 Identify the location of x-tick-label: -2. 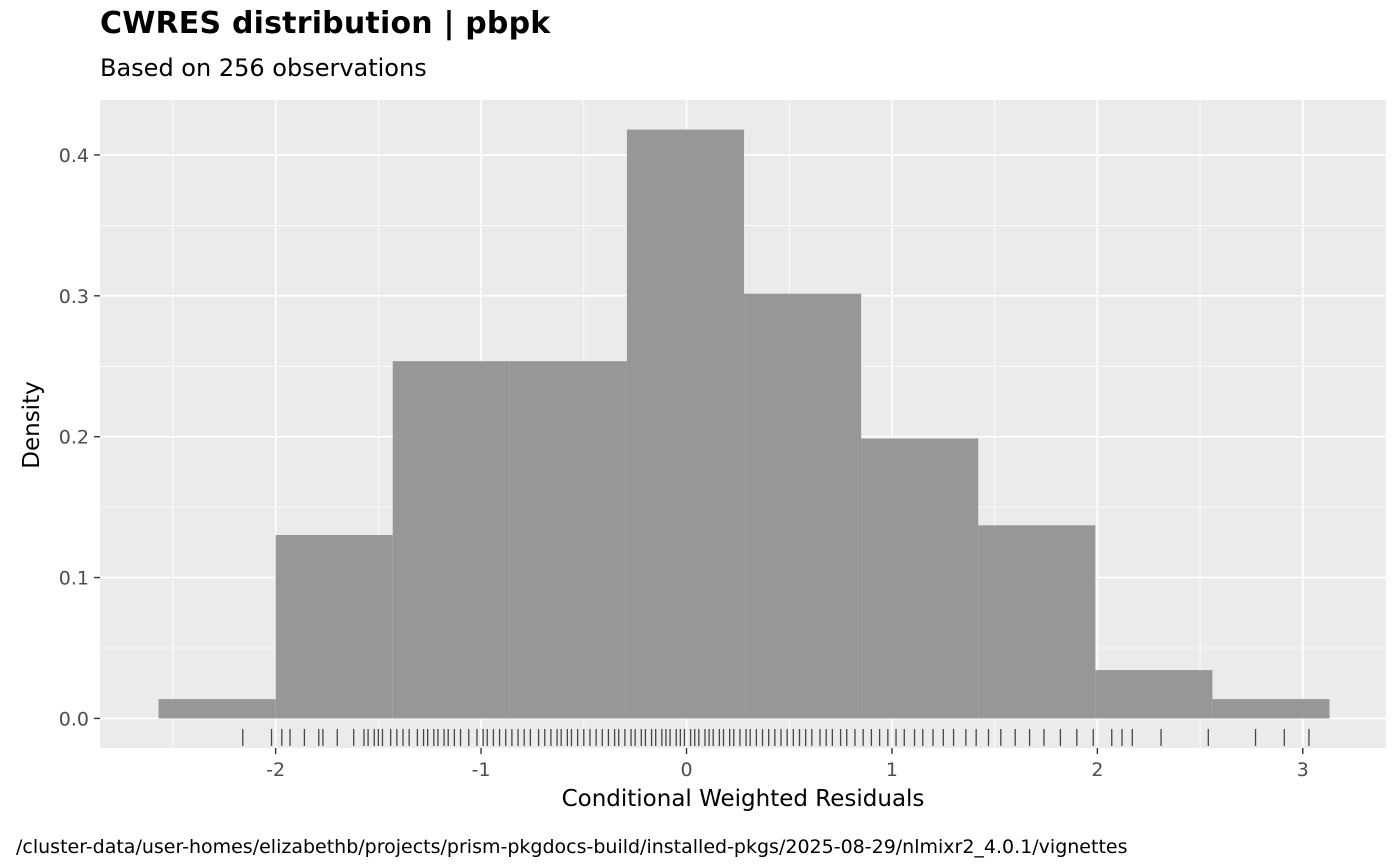
(275, 770).